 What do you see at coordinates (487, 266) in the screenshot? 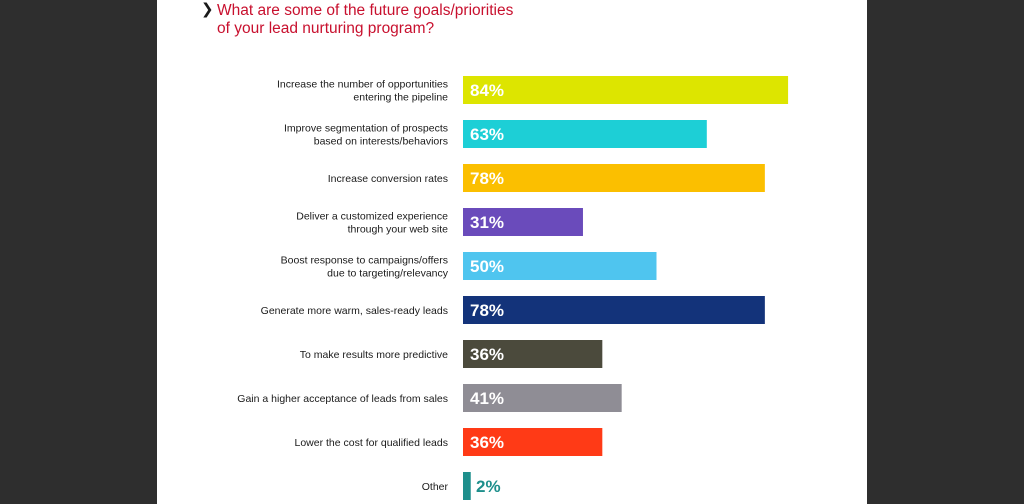
I see `value-label: 50%` at bounding box center [487, 266].